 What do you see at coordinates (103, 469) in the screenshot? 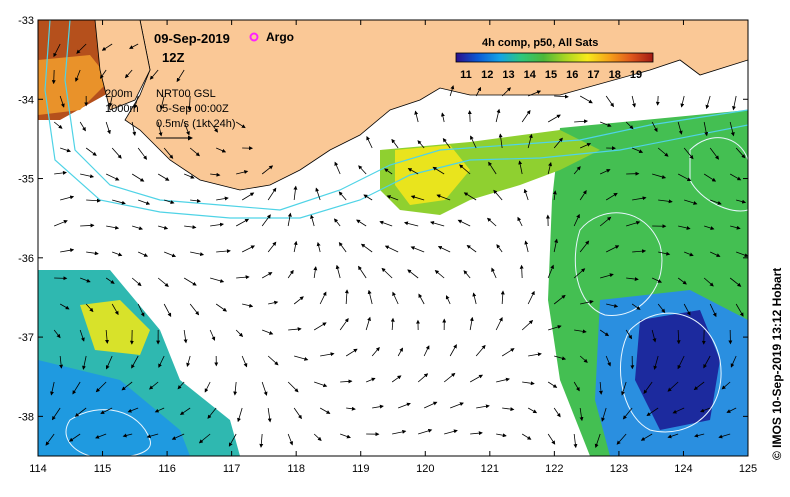
I see `x-tick-label: 115` at bounding box center [103, 469].